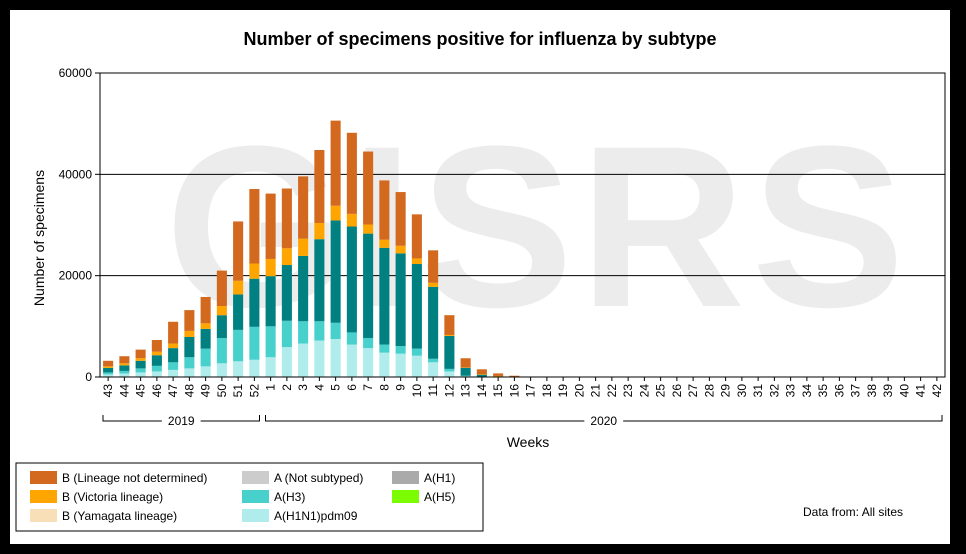 This screenshot has height=554, width=966. What do you see at coordinates (417, 391) in the screenshot?
I see `x-tick-label: 10` at bounding box center [417, 391].